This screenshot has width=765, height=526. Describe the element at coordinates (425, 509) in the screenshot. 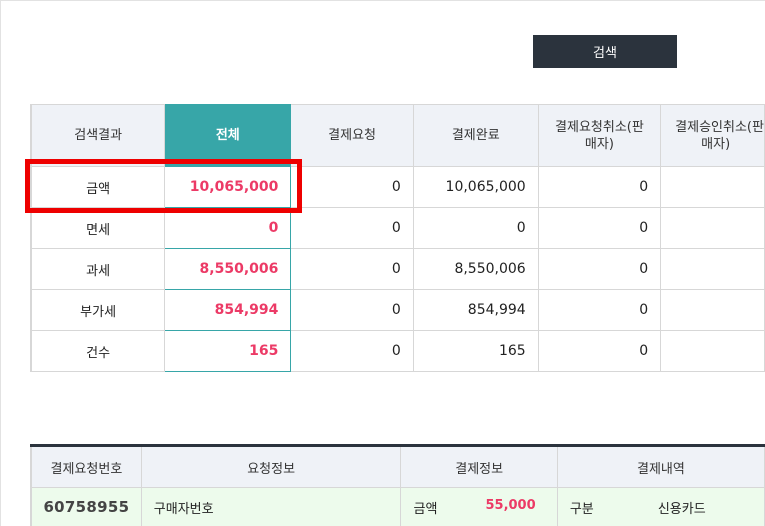

I see `amount-label: 금액` at that location.